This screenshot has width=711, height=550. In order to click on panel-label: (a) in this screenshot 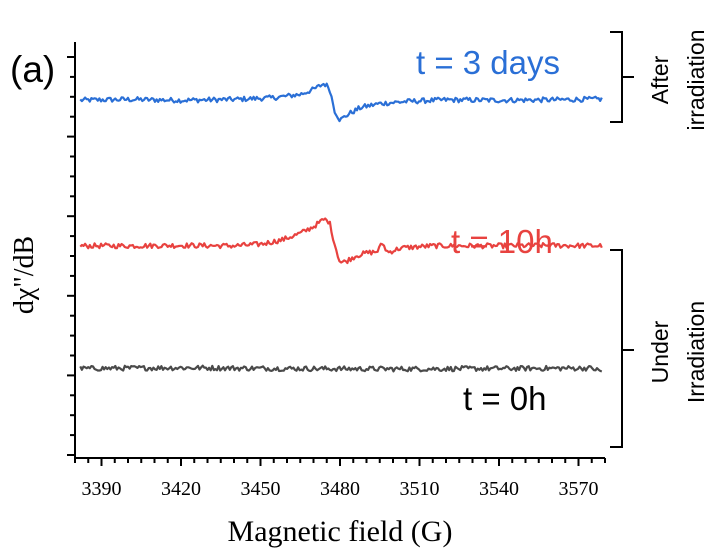, I will do `click(32, 69)`.